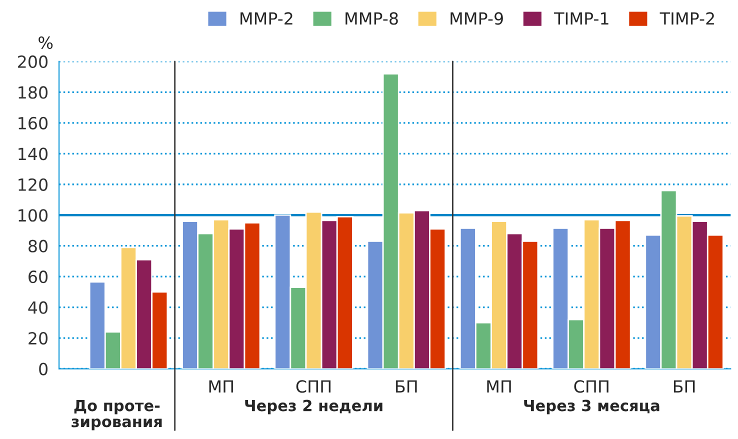  What do you see at coordinates (33, 184) in the screenshot?
I see `y-tick-label: 120` at bounding box center [33, 184].